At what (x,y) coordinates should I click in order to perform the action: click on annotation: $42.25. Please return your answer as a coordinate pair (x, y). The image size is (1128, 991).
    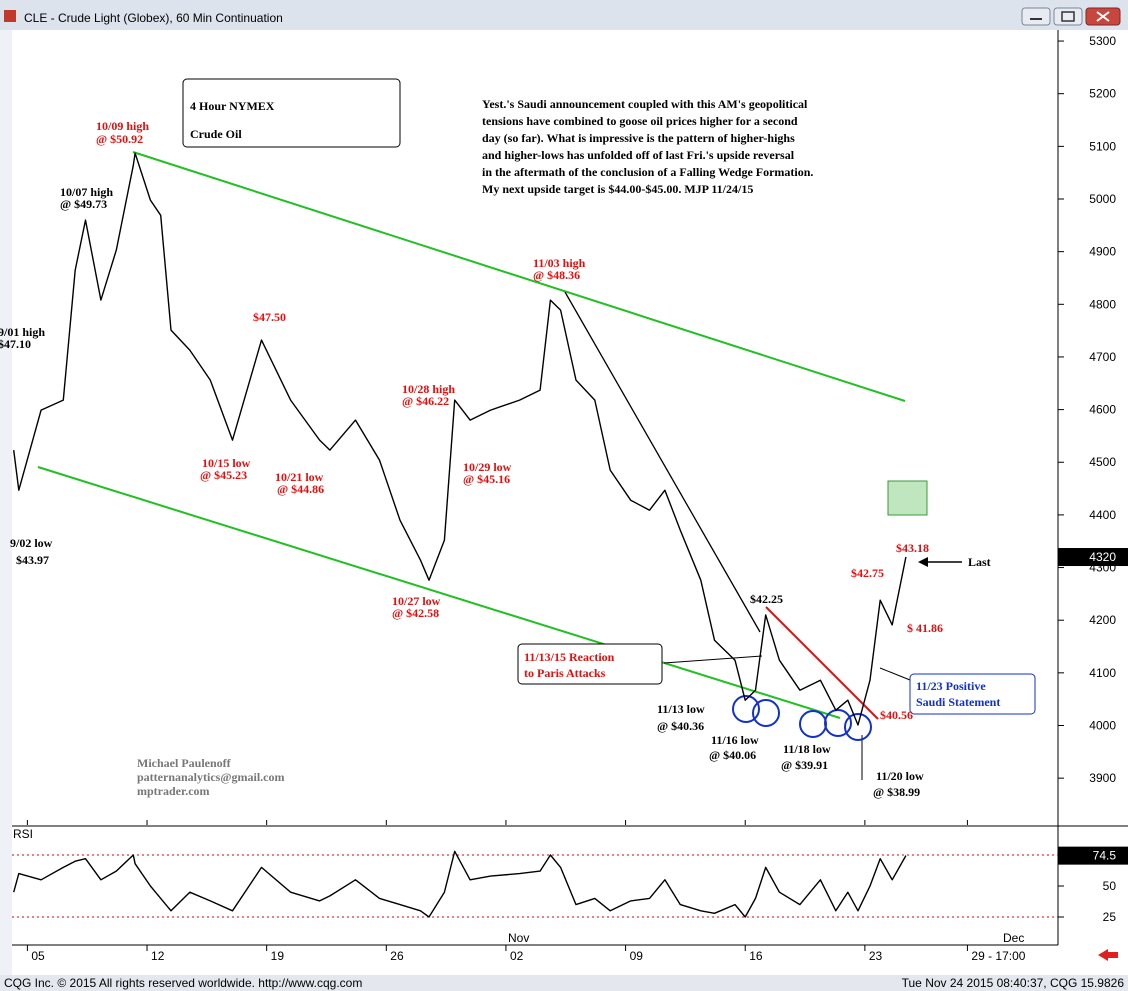
    Looking at the image, I should click on (766, 599).